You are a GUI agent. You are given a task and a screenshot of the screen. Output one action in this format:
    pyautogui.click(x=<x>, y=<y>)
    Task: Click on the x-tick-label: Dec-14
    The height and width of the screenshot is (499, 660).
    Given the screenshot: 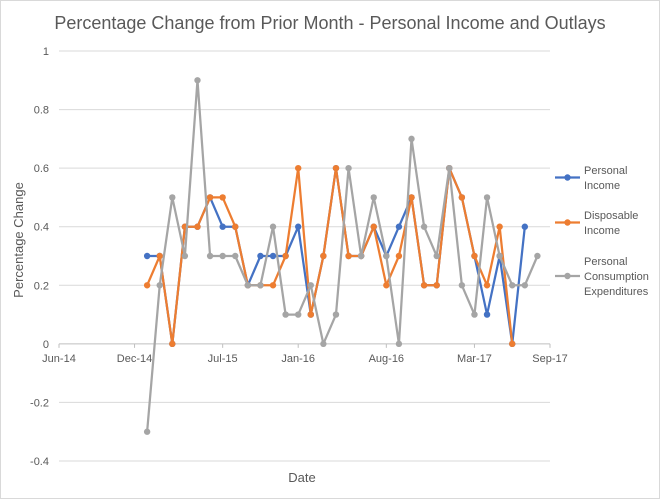 What is the action you would take?
    pyautogui.click(x=134, y=359)
    